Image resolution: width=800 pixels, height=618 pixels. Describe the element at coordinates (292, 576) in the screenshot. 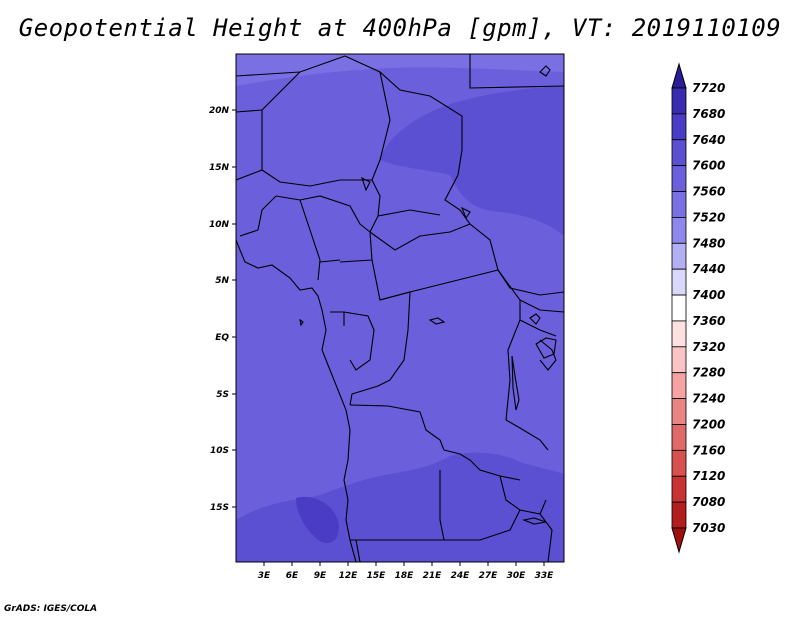

I see `lon-tick-6e: 6E` at that location.